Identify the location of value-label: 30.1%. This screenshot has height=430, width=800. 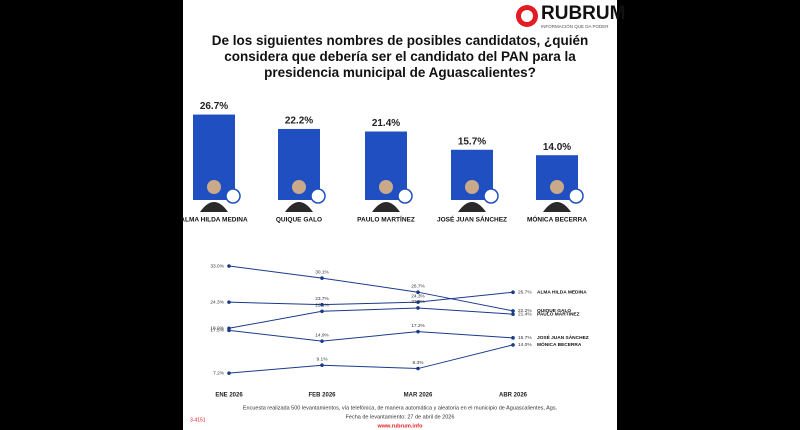
(322, 272).